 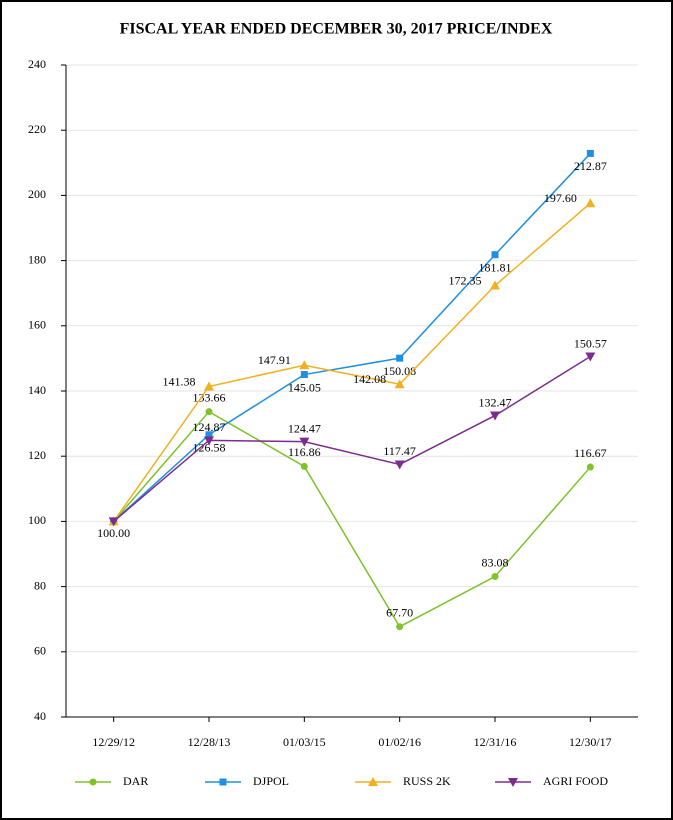 I want to click on data-label: 150.57, so click(x=590, y=343).